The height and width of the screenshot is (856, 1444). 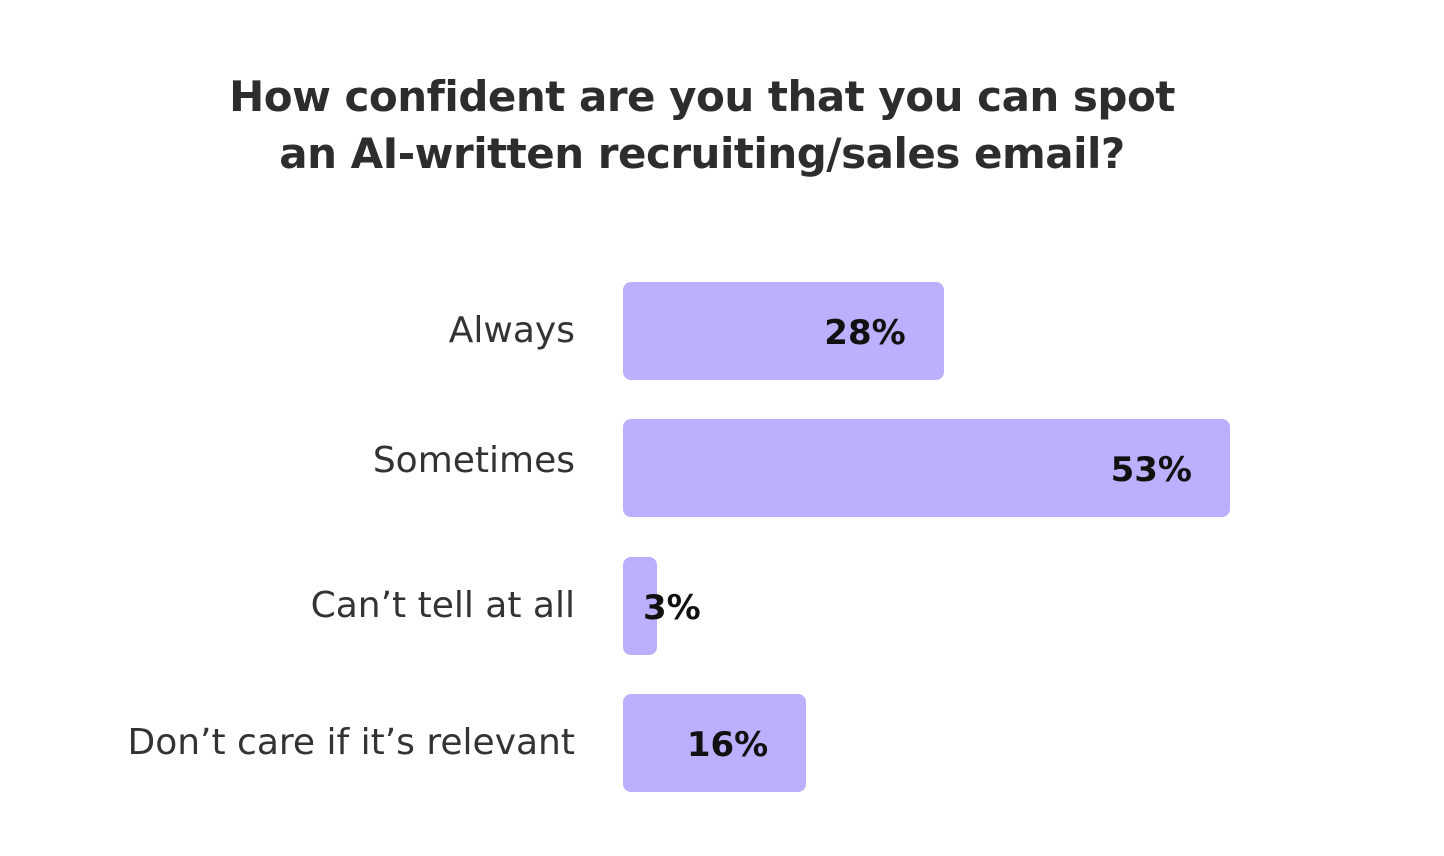 I want to click on category-label: Don’t care if it’s relevant, so click(x=351, y=742).